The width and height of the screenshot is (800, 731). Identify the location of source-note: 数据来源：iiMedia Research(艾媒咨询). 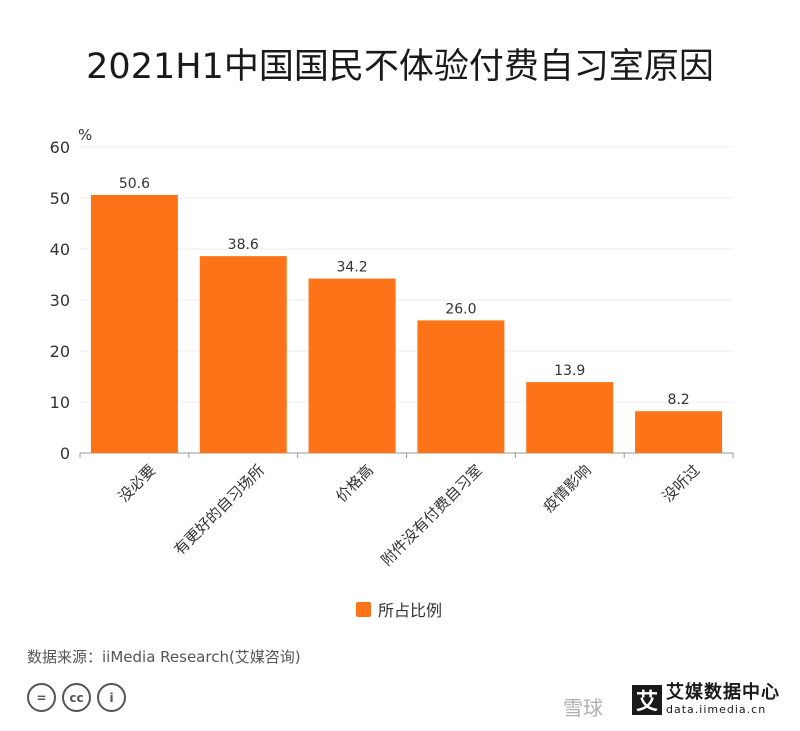
(164, 657).